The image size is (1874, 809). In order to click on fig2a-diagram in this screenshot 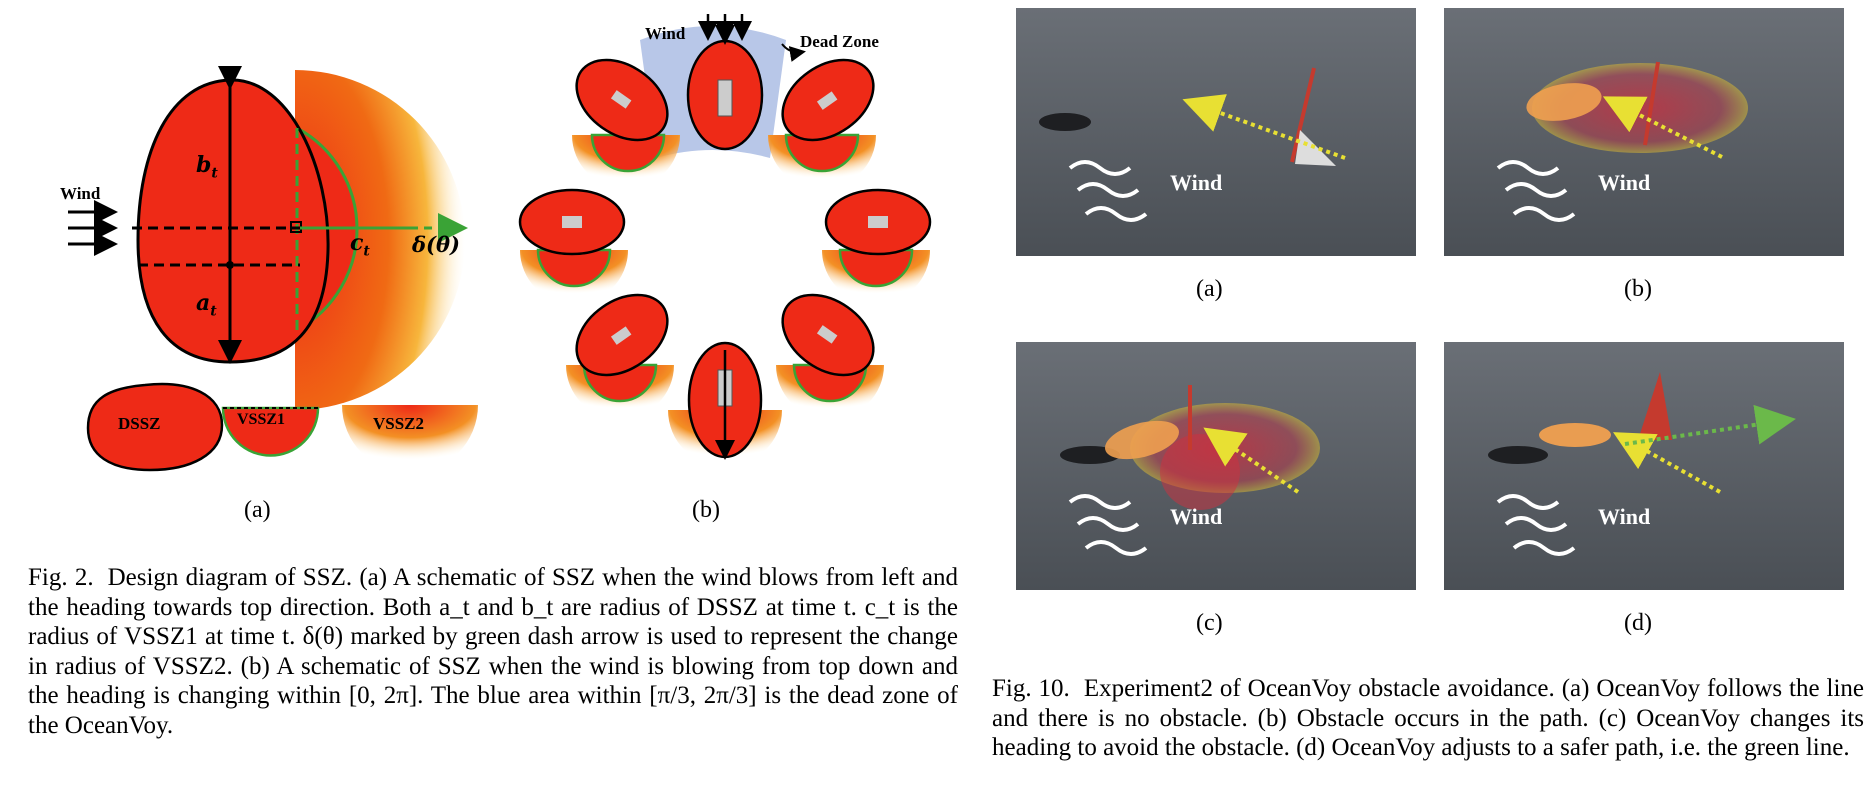, I will do `click(268, 238)`.